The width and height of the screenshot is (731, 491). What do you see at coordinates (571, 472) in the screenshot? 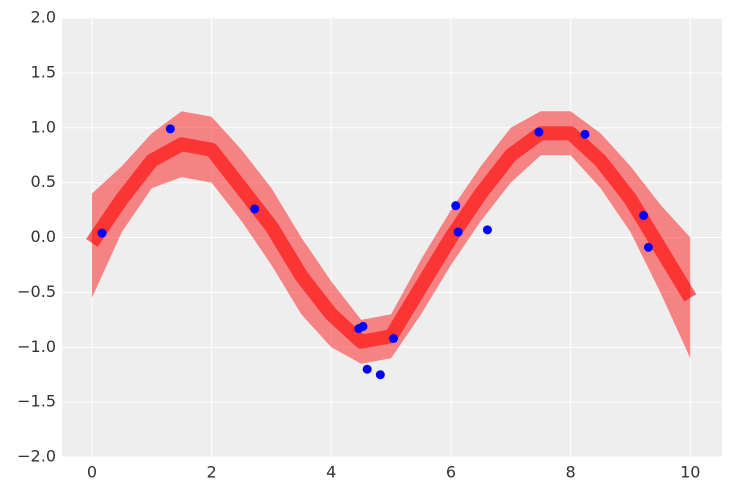
I see `x-tick-label: 8` at bounding box center [571, 472].